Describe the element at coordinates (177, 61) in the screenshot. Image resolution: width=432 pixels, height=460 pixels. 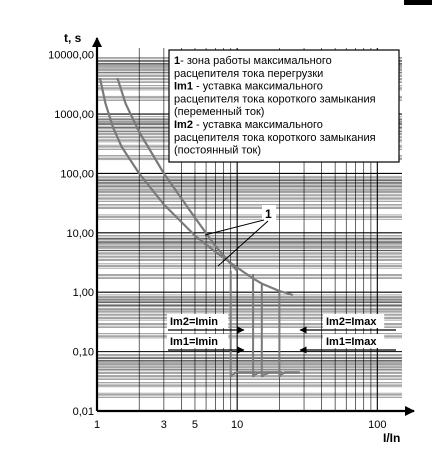
I see `legend-line-key: 1` at that location.